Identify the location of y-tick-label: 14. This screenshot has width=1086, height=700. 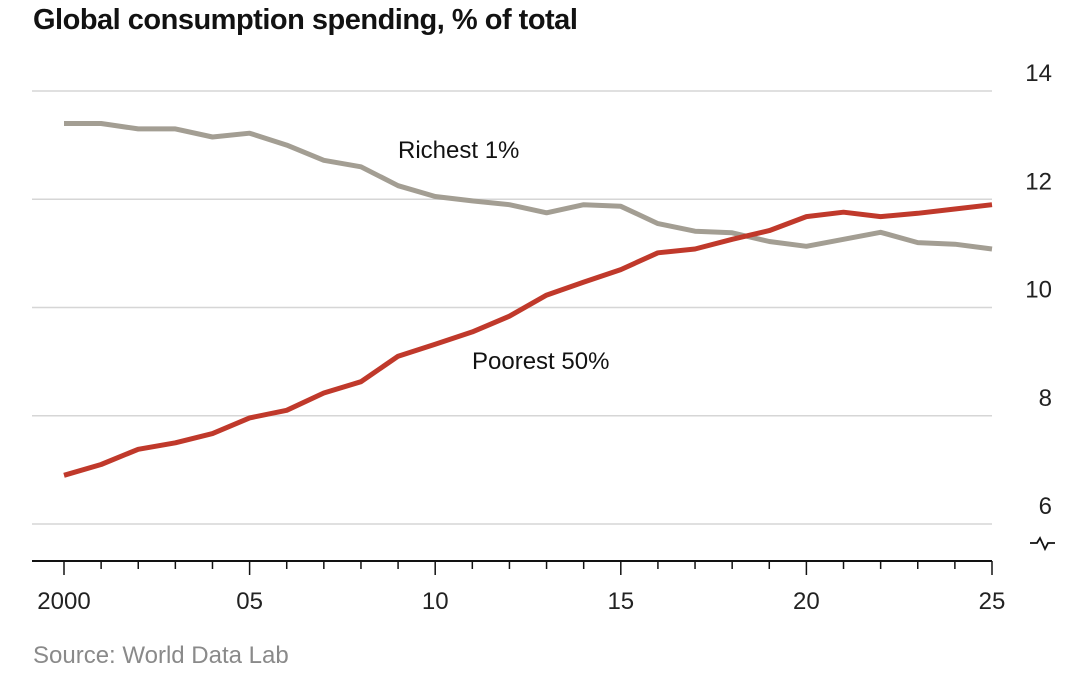
(1038, 73).